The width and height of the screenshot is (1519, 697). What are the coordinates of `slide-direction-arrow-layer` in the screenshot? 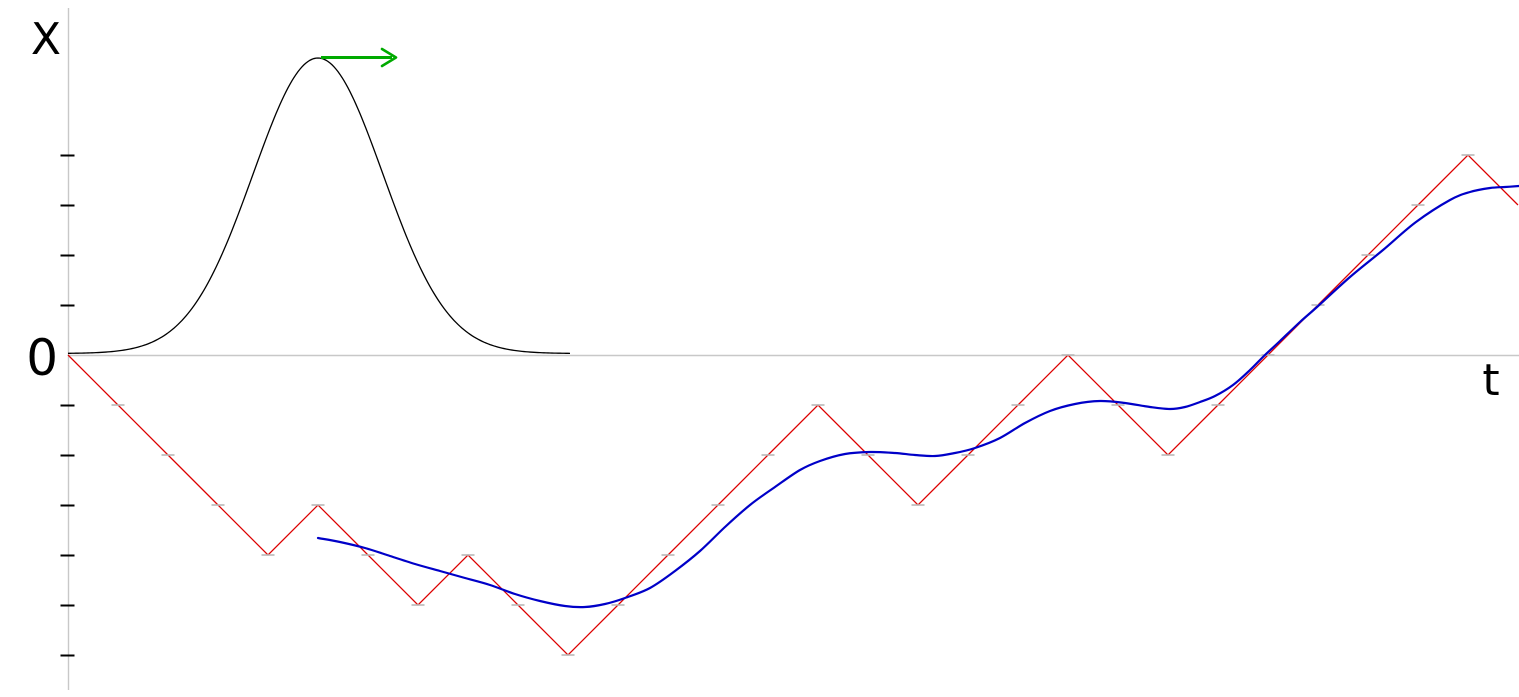 It's located at (359, 57).